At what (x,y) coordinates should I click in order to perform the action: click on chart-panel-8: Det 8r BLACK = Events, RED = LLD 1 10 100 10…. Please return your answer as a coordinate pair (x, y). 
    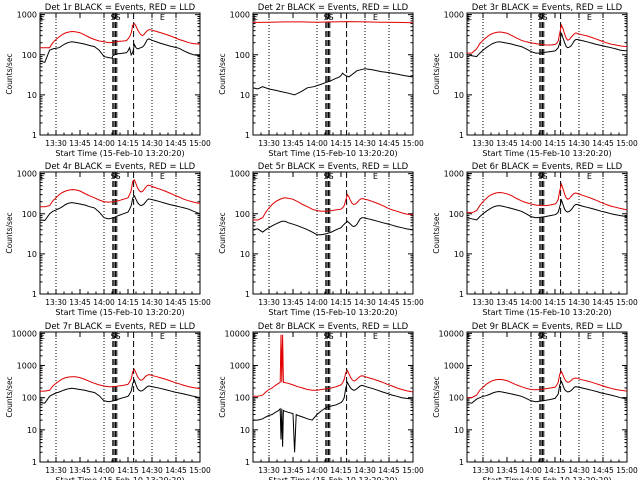
    Looking at the image, I should click on (321, 401).